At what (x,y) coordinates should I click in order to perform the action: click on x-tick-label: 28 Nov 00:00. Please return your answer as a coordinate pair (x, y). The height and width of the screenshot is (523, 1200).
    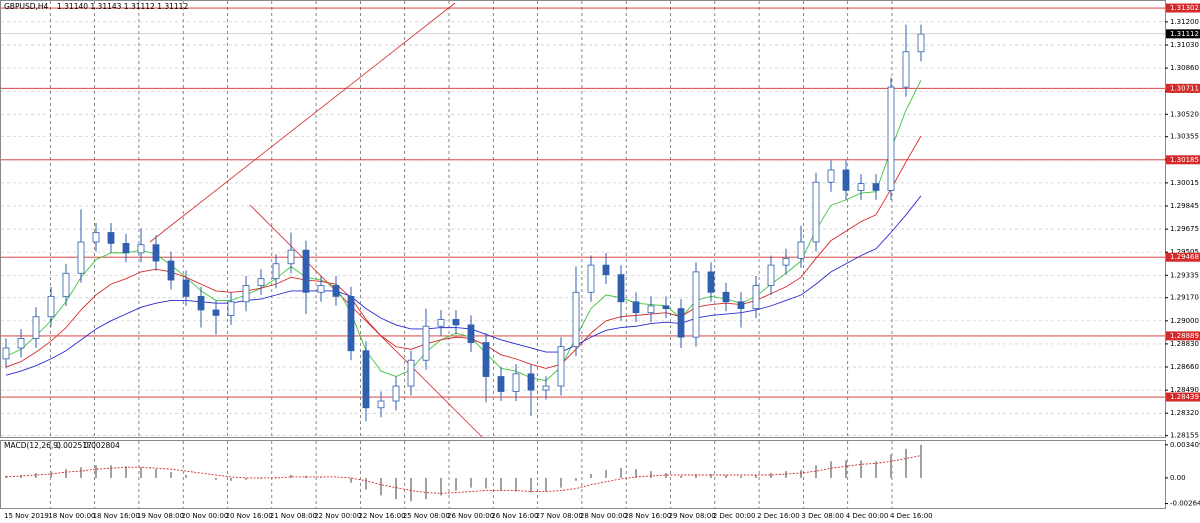
    Looking at the image, I should click on (603, 516).